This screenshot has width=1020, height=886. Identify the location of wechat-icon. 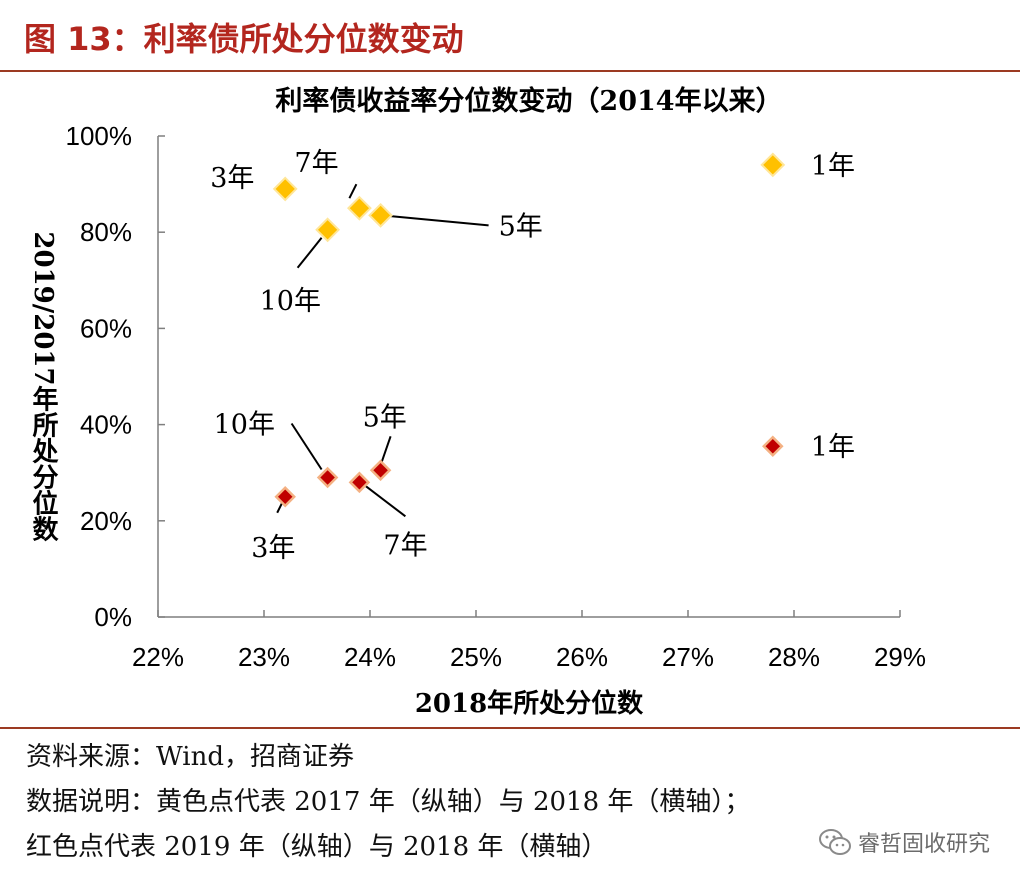
(834, 842).